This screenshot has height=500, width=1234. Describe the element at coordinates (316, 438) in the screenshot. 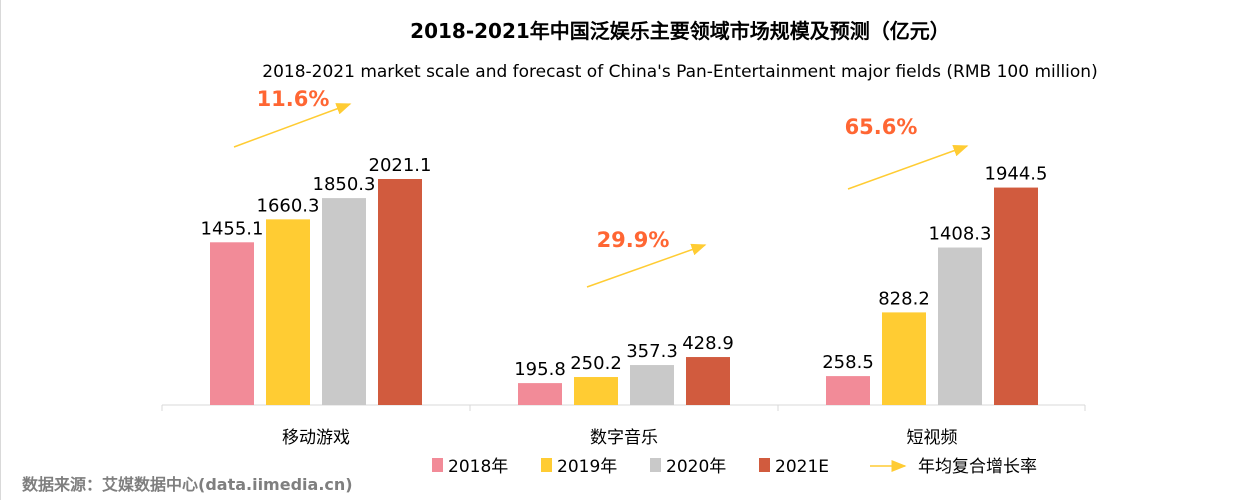

I see `category-label: 移动游戏` at that location.